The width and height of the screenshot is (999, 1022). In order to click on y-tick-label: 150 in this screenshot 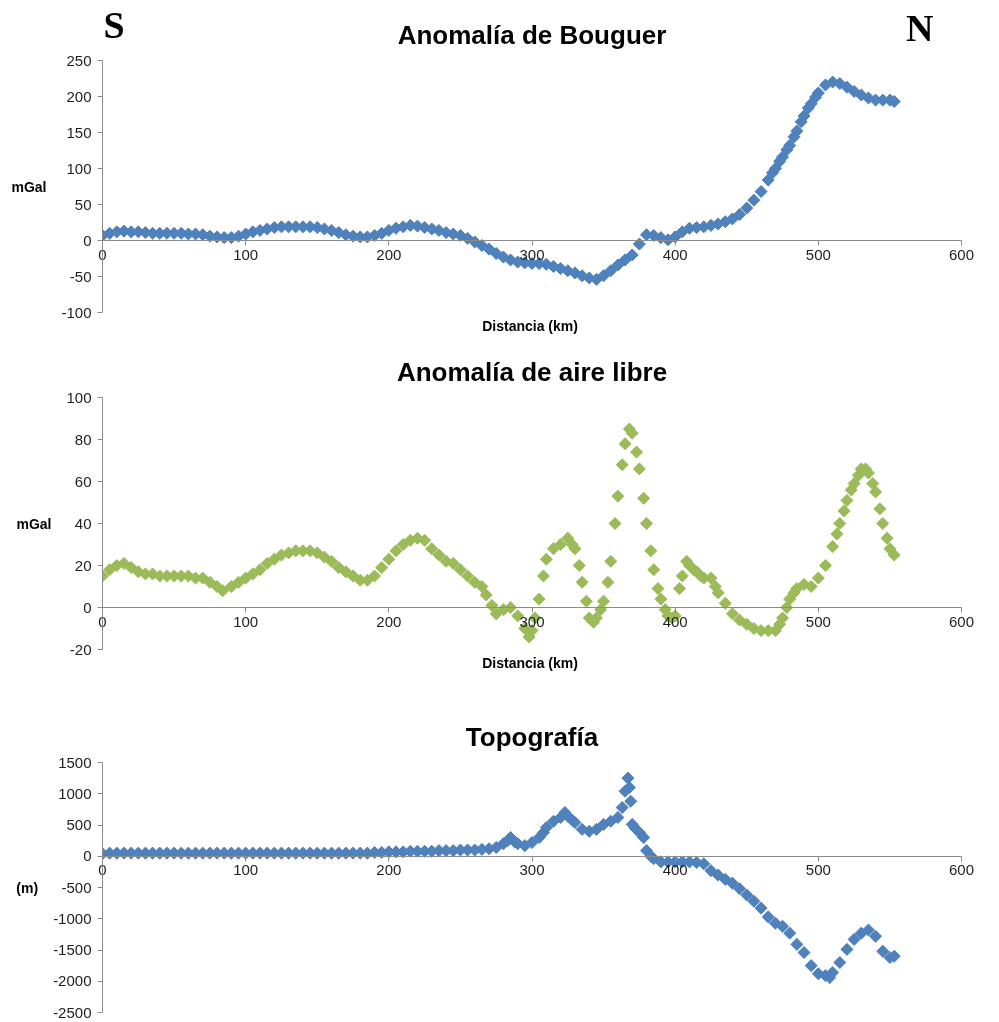, I will do `click(79, 132)`.